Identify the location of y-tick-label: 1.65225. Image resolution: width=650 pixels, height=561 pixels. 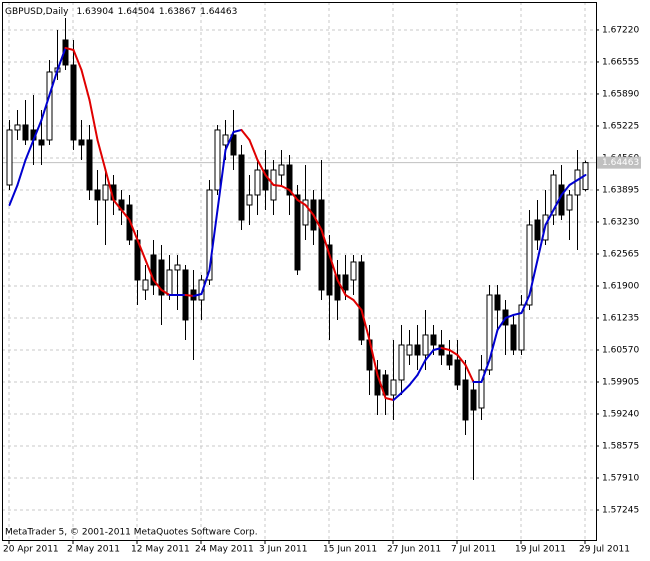
(620, 126).